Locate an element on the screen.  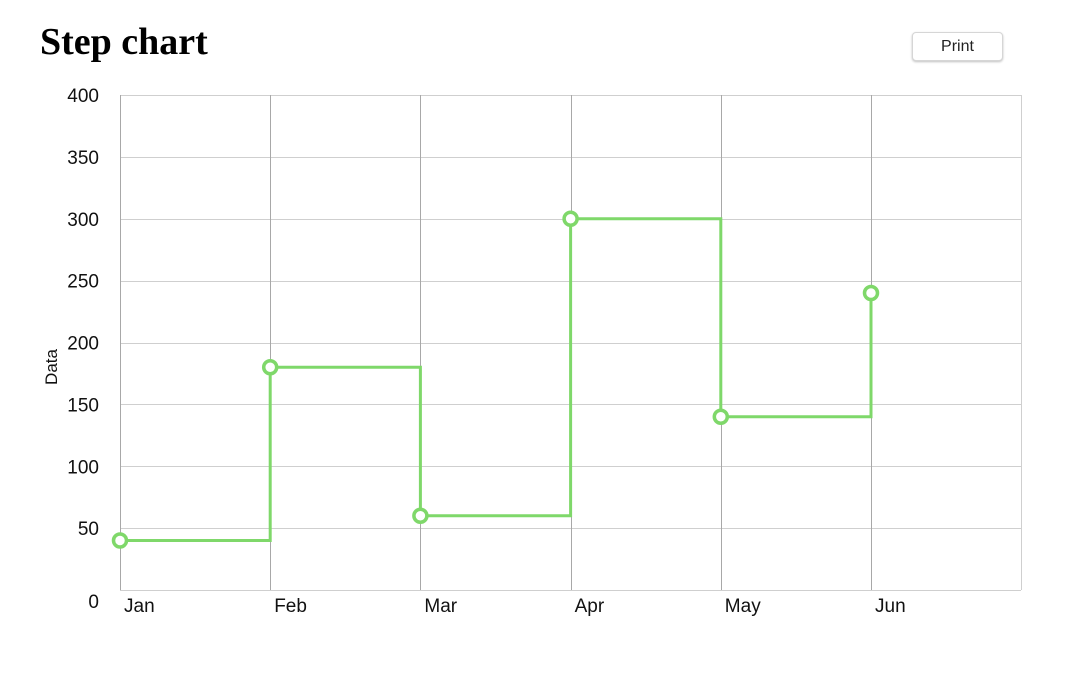
x-tick-label: Jan is located at coordinates (139, 606).